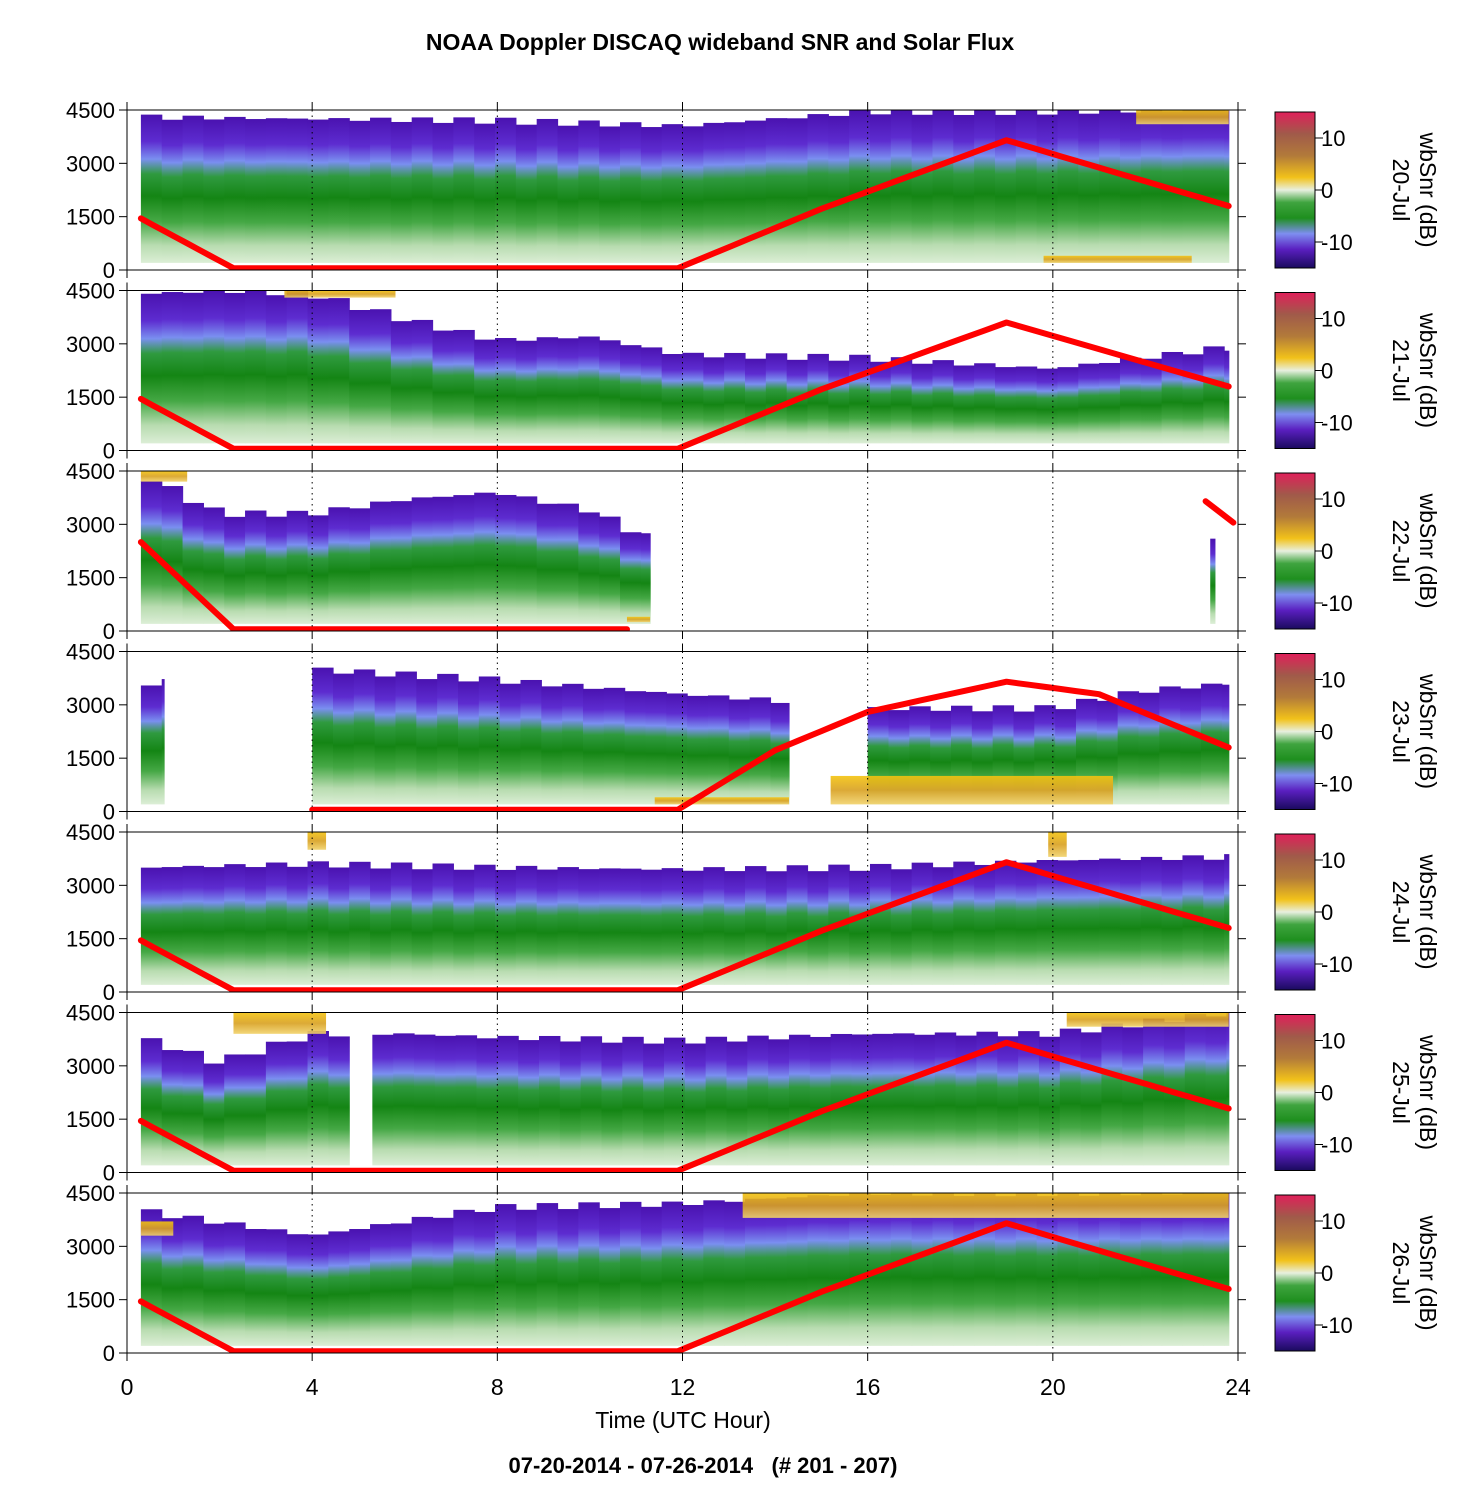 The image size is (1473, 1489). I want to click on panel-22-Jul: 0 1500 3000 4500 -10 0 10 wbSnr (dB)22-Jul, so click(753, 551).